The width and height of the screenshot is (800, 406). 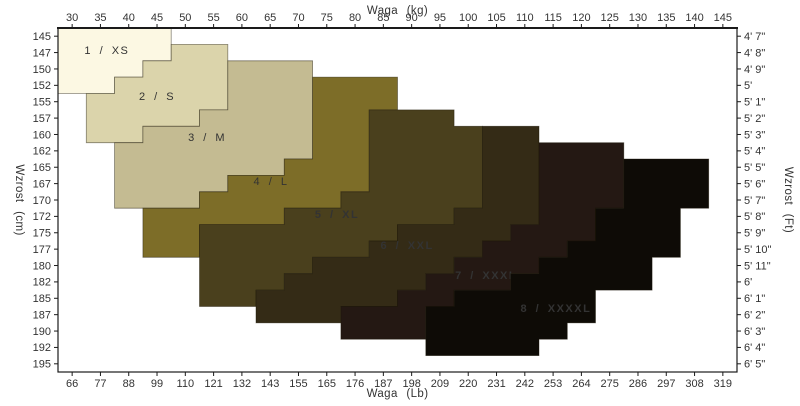 What do you see at coordinates (42, 135) in the screenshot?
I see `left-tick-label: 160` at bounding box center [42, 135].